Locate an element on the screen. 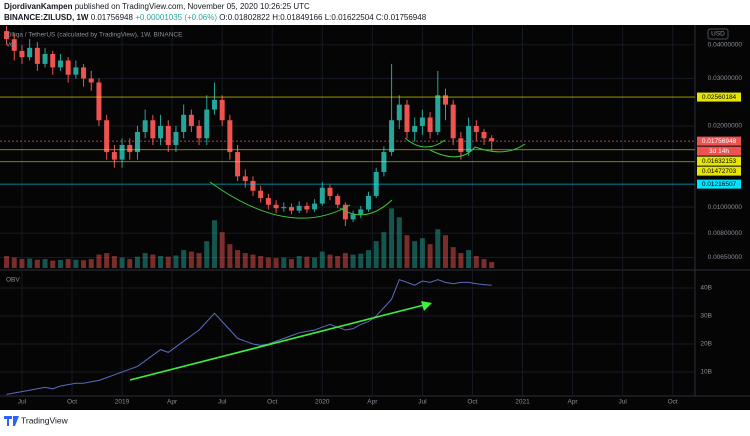 The width and height of the screenshot is (750, 436). currency: USD is located at coordinates (718, 34).